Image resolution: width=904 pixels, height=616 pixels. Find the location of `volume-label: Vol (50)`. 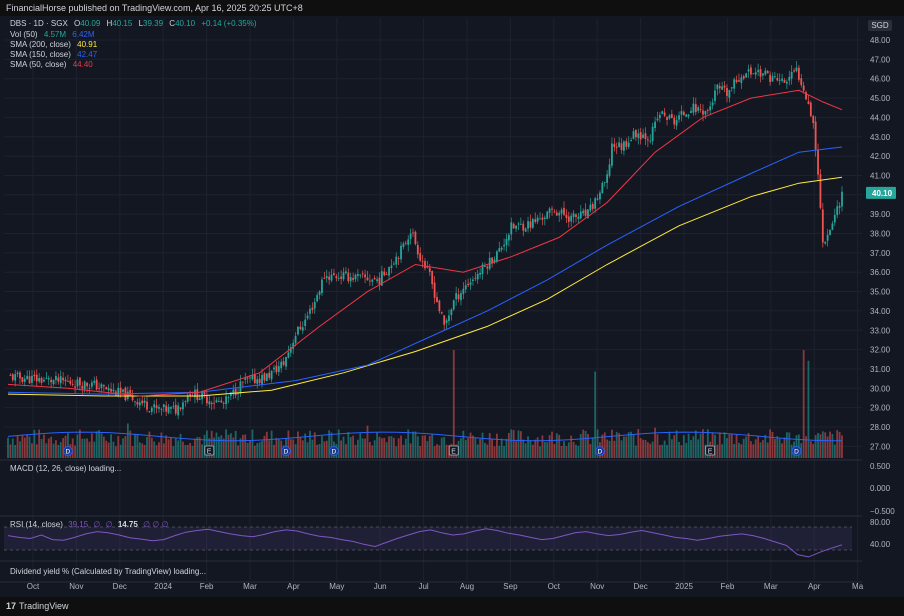

volume-label: Vol (50) is located at coordinates (24, 34).